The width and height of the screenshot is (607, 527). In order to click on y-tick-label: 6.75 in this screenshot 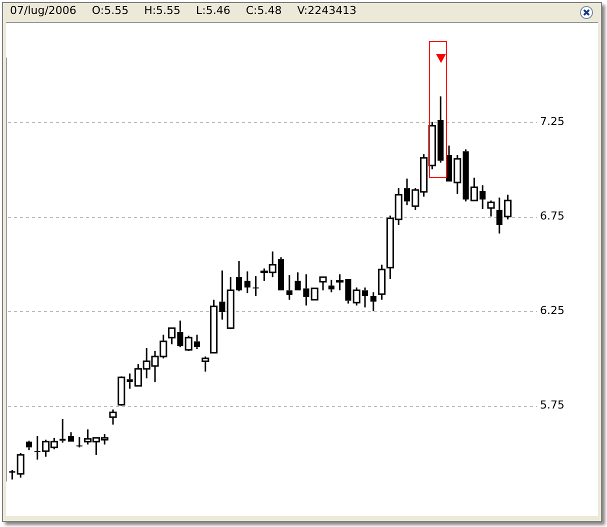, I will do `click(552, 215)`.